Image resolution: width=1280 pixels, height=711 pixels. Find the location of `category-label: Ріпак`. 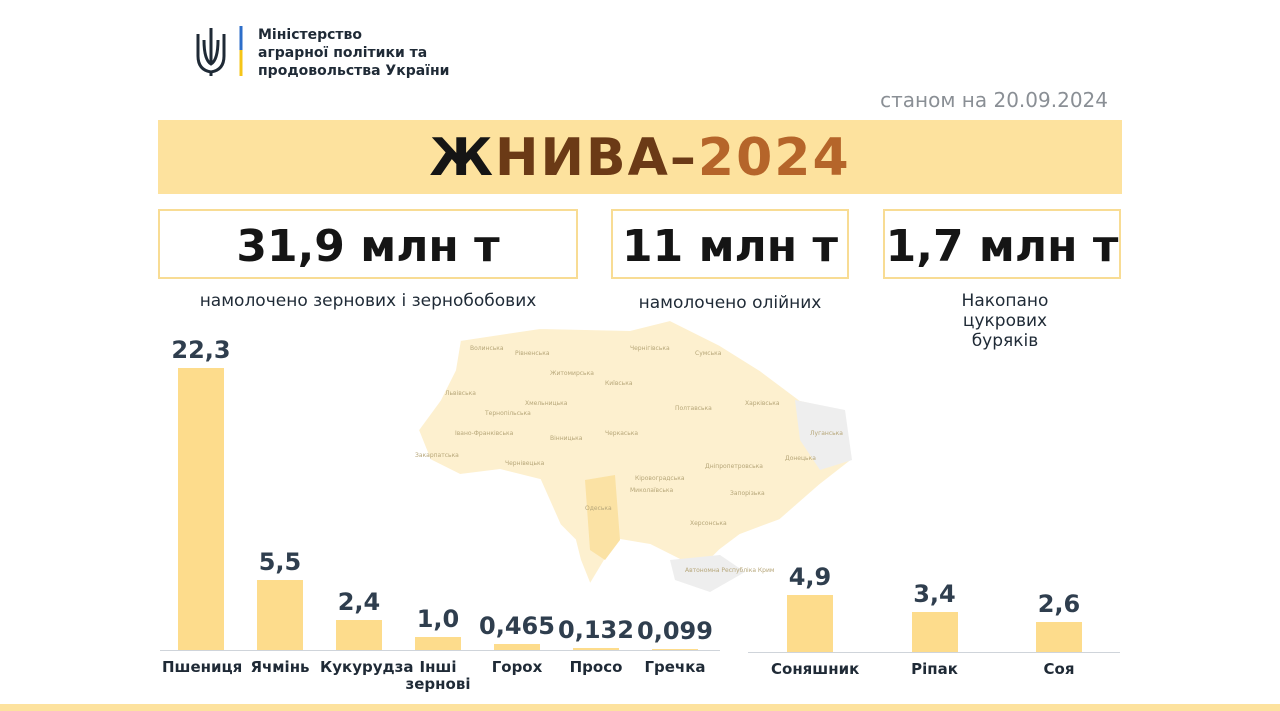

category-label: Ріпак is located at coordinates (934, 669).